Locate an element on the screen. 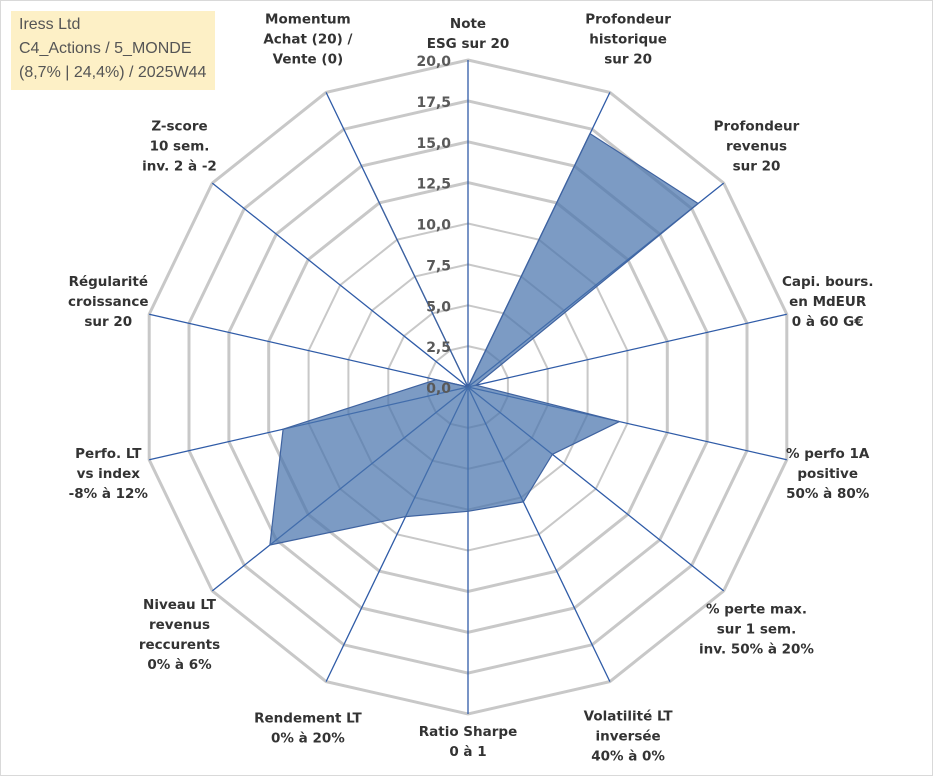  axis-label-line: Perfo. LT is located at coordinates (108, 454).